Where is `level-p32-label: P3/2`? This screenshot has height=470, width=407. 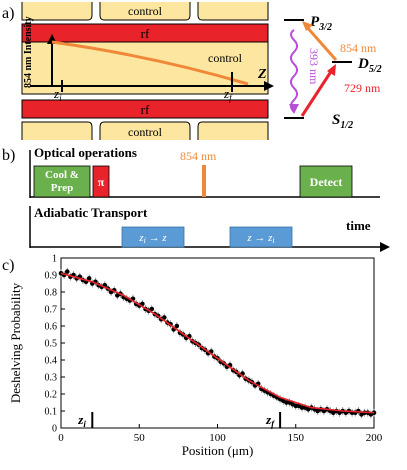 level-p32-label: P3/2 is located at coordinates (321, 23).